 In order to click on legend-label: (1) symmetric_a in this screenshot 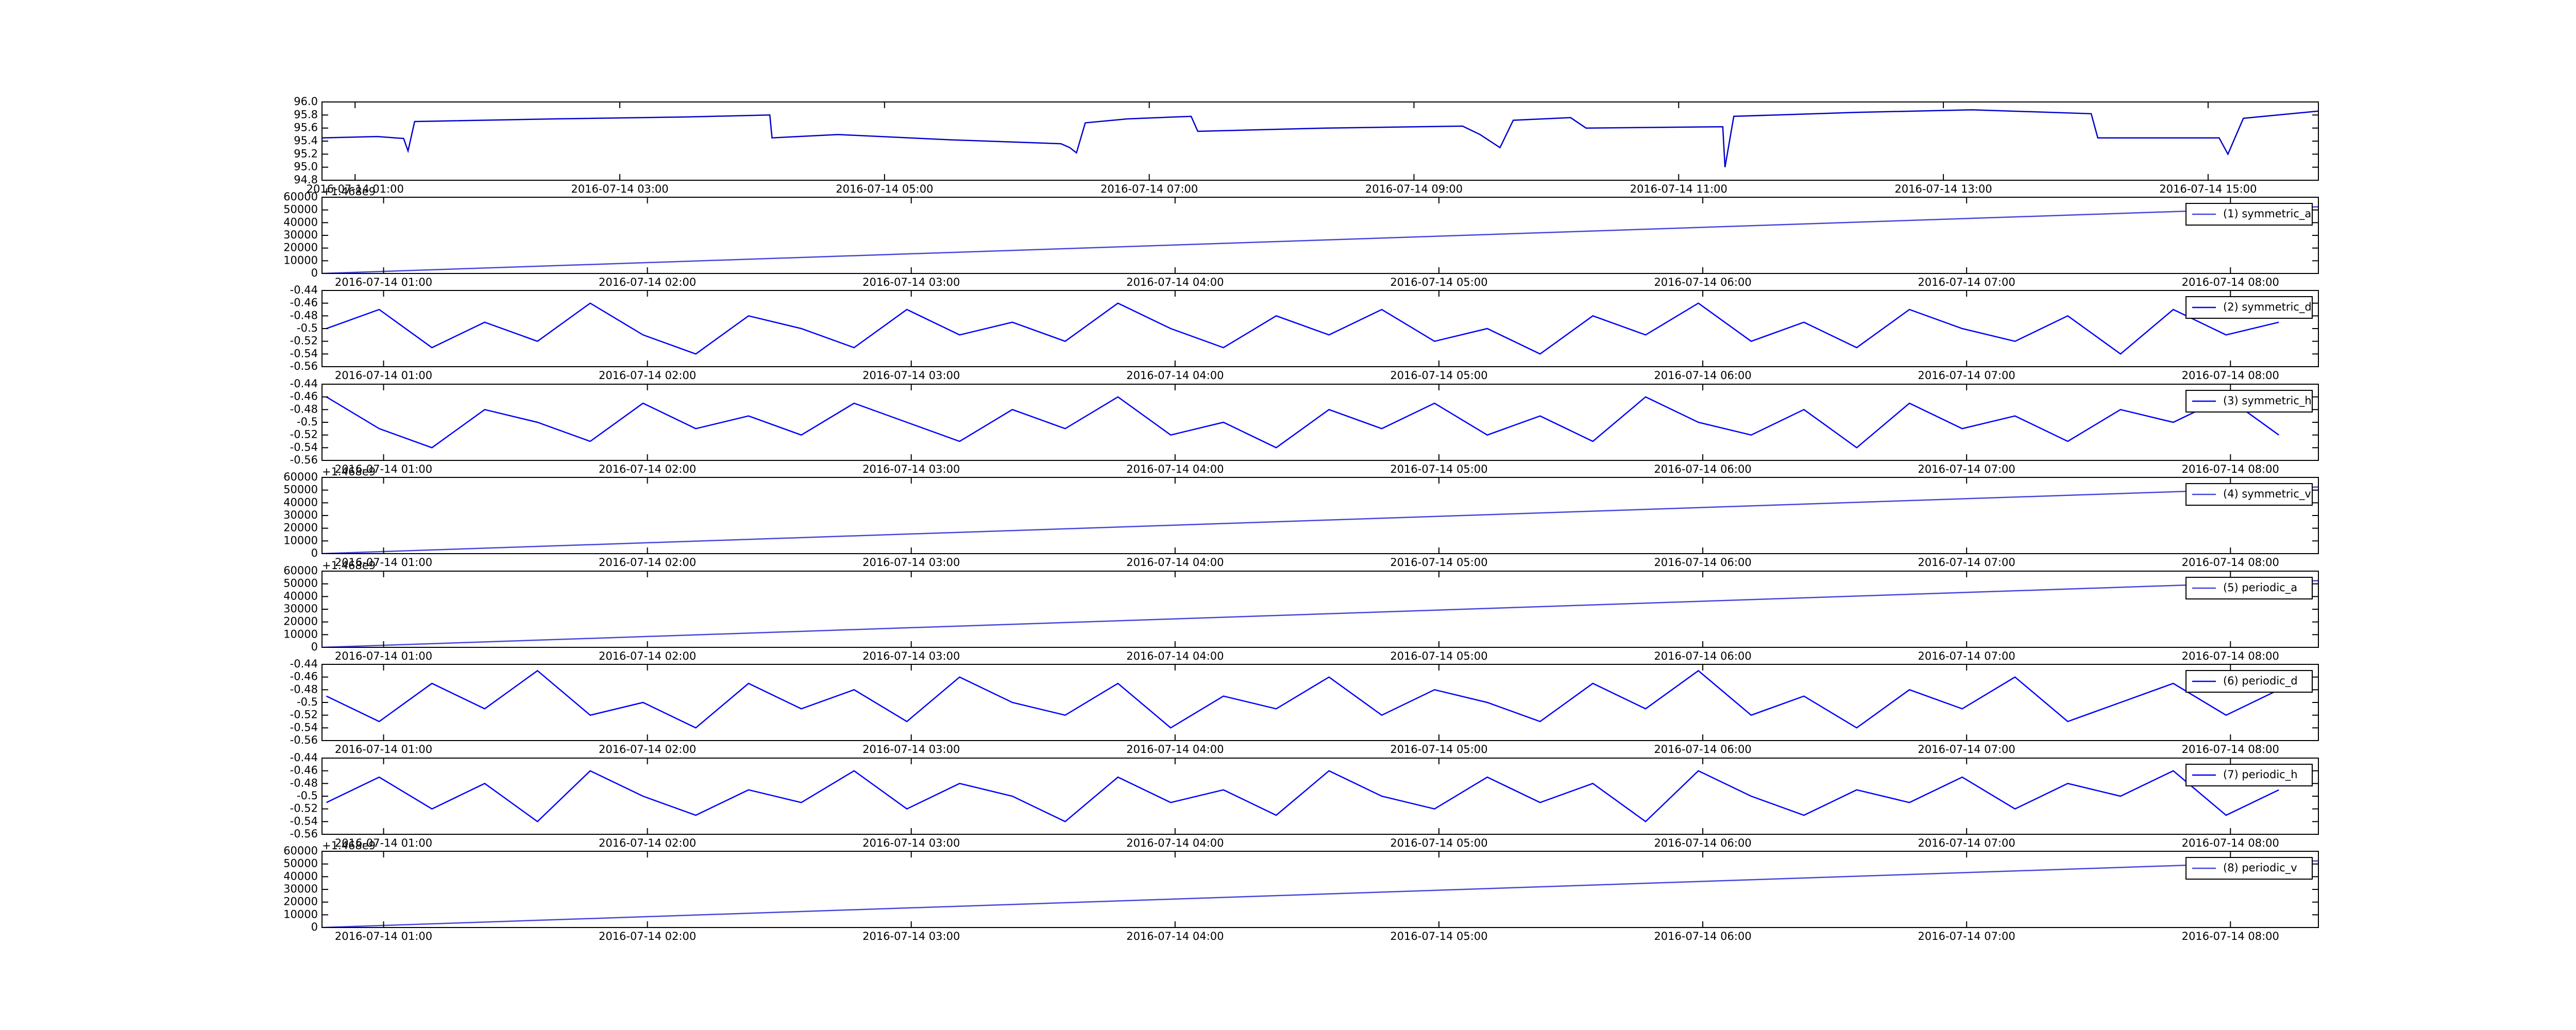, I will do `click(2267, 214)`.